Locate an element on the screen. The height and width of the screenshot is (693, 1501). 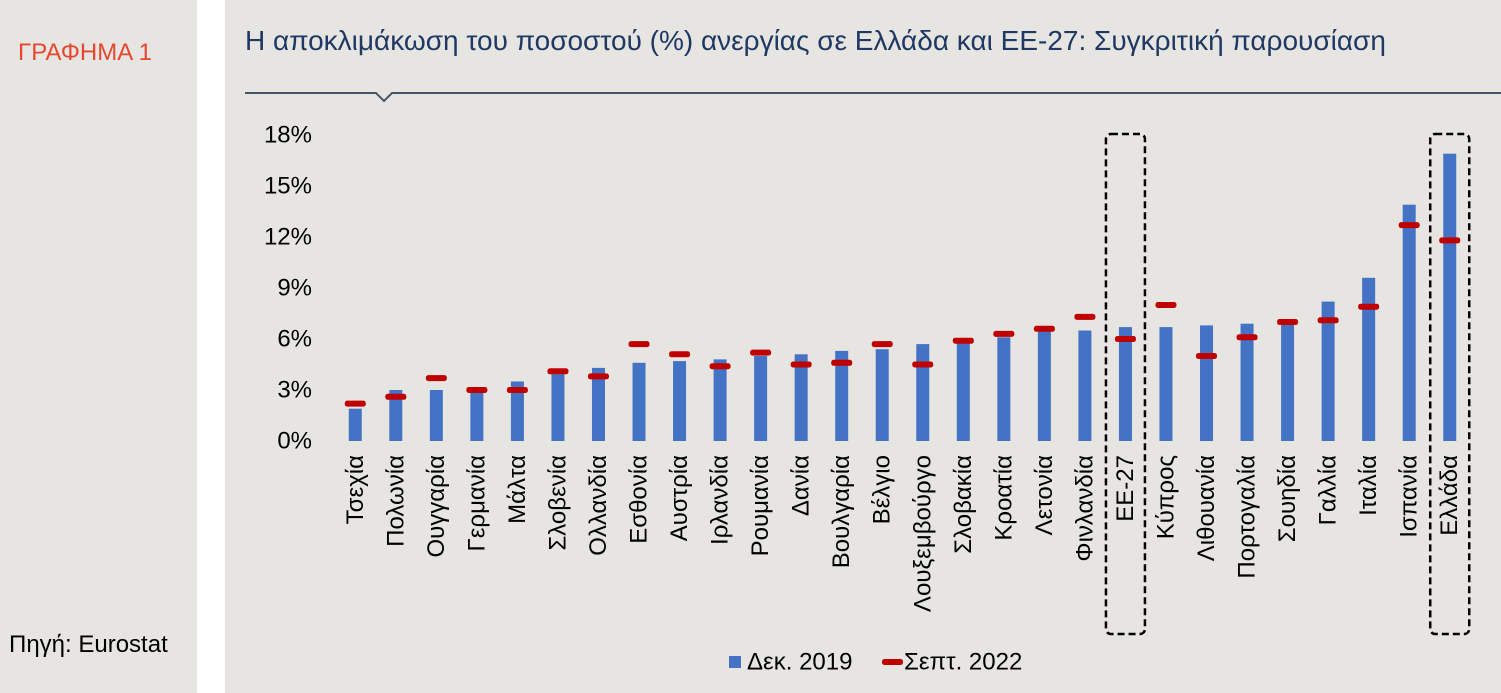
legend-label-sept-2022: Σεπτ. 2022 is located at coordinates (963, 662).